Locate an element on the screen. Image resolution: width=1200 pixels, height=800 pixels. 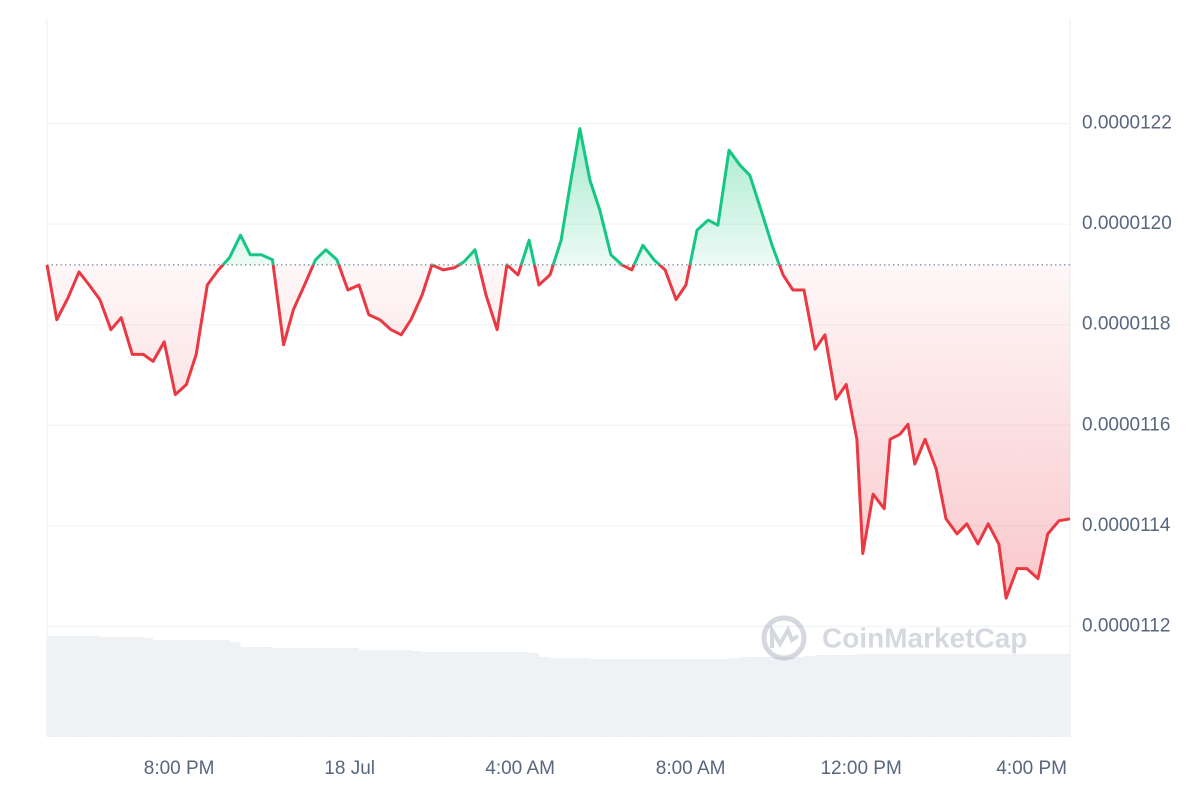
y-tick-label: 0.0000112 is located at coordinates (1126, 625).